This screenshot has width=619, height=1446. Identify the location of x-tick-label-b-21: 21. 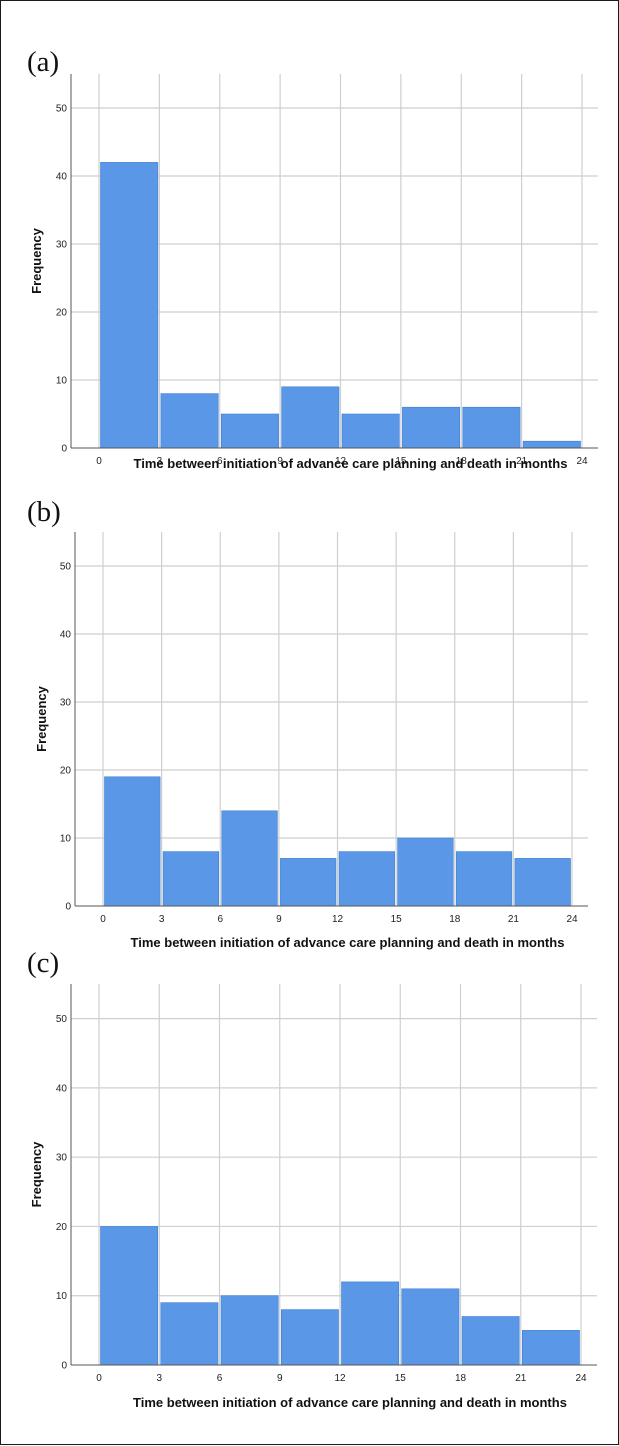
(514, 919).